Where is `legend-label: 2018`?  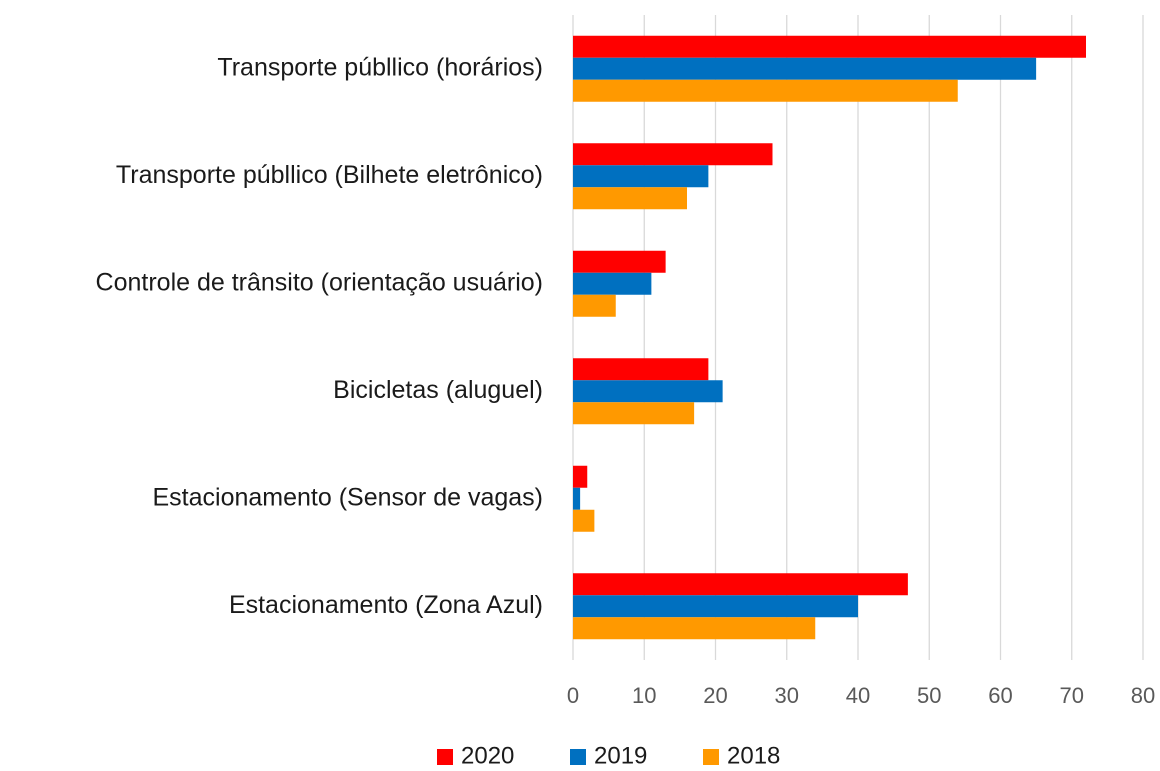 legend-label: 2018 is located at coordinates (753, 755).